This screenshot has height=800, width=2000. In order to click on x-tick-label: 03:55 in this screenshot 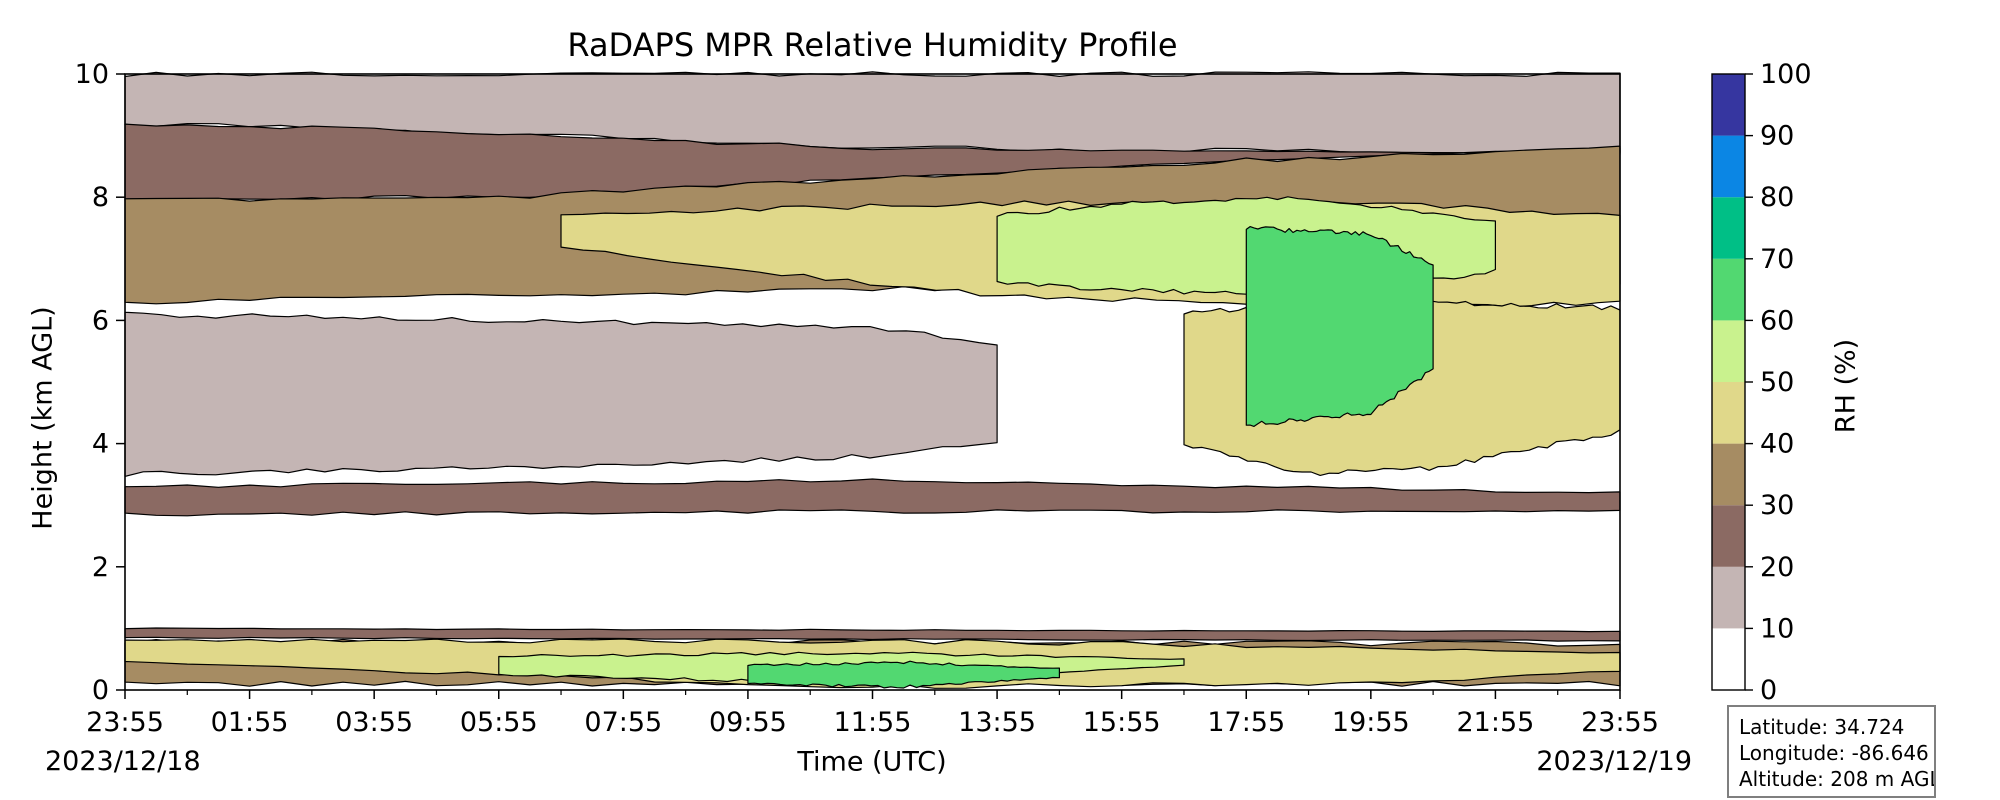, I will do `click(374, 722)`.